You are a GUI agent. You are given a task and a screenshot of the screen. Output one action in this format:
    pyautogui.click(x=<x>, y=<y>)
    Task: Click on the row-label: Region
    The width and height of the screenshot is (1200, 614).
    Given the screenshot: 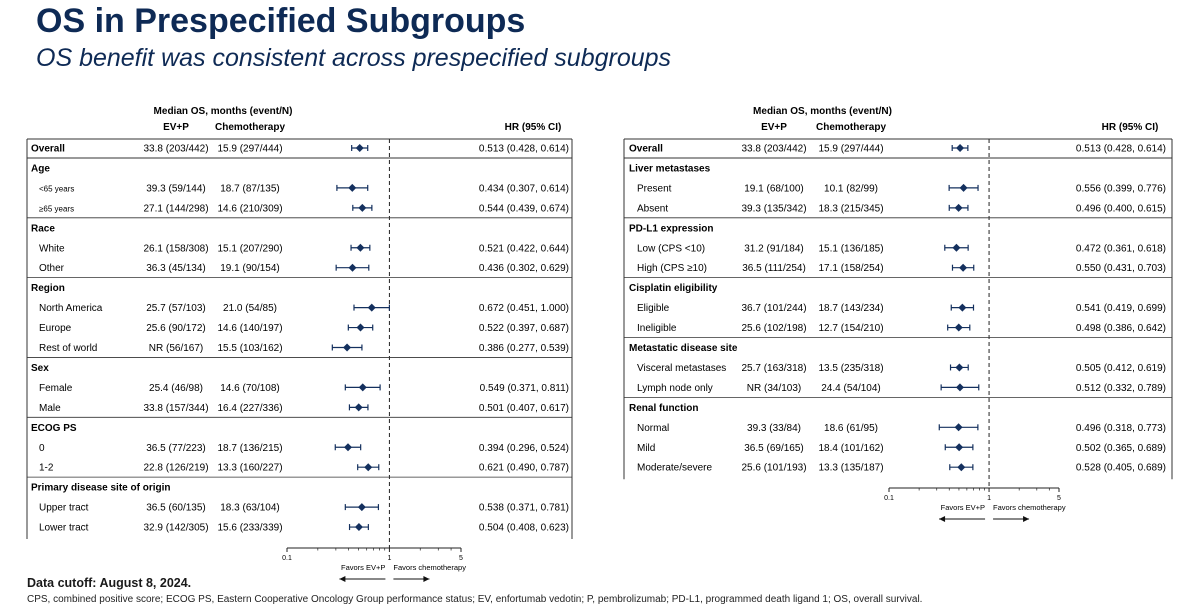 What is the action you would take?
    pyautogui.click(x=48, y=288)
    